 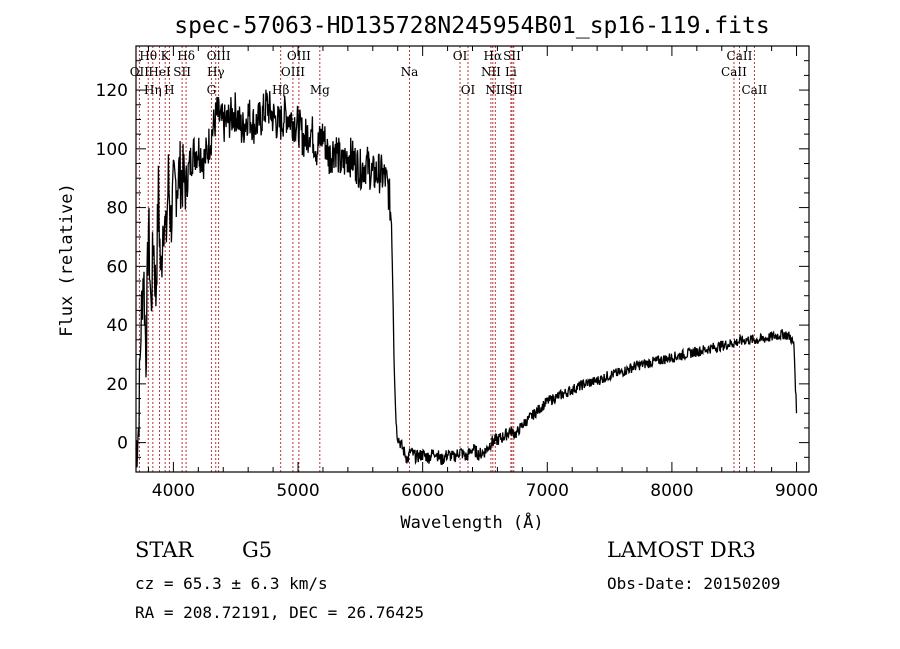 What do you see at coordinates (173, 491) in the screenshot?
I see `x-tick-label: 4000` at bounding box center [173, 491].